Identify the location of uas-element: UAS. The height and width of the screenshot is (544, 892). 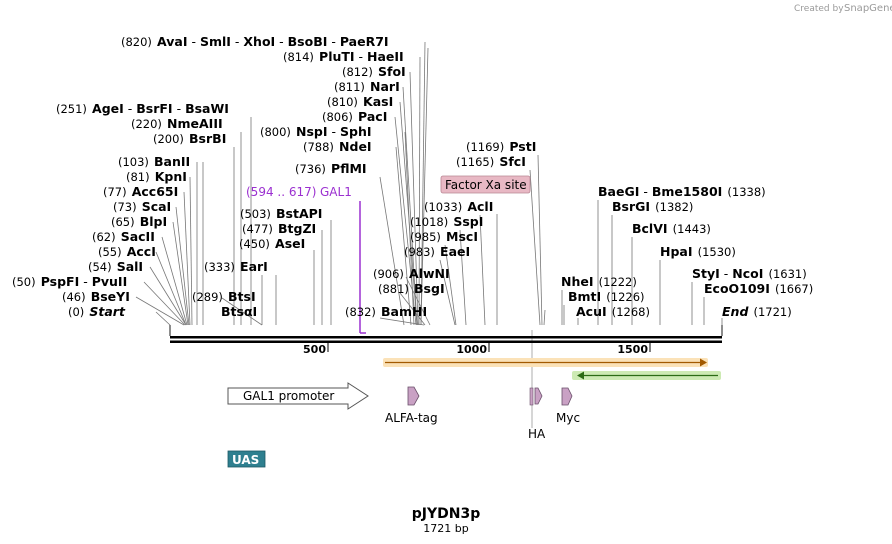
(246, 459).